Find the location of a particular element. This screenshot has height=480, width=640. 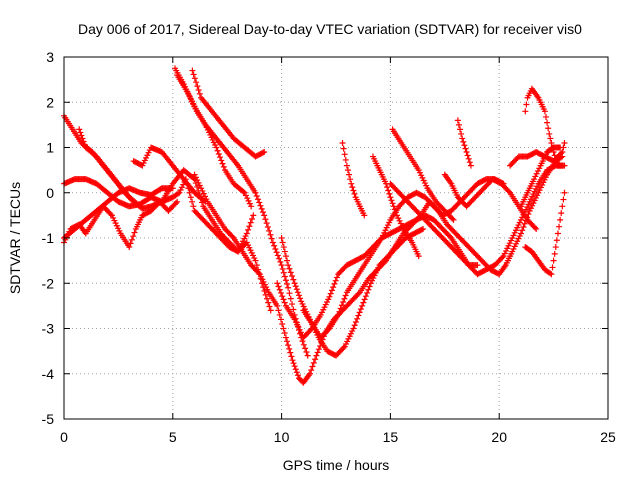

y-tick-label: -3 is located at coordinates (48, 329).